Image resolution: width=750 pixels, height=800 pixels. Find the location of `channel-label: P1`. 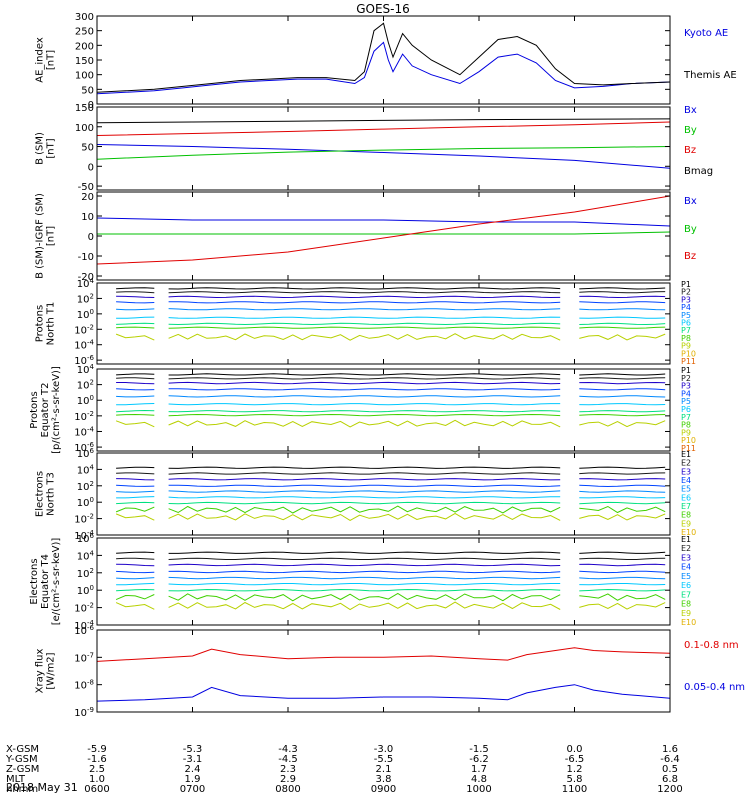

channel-label: P1 is located at coordinates (686, 370).